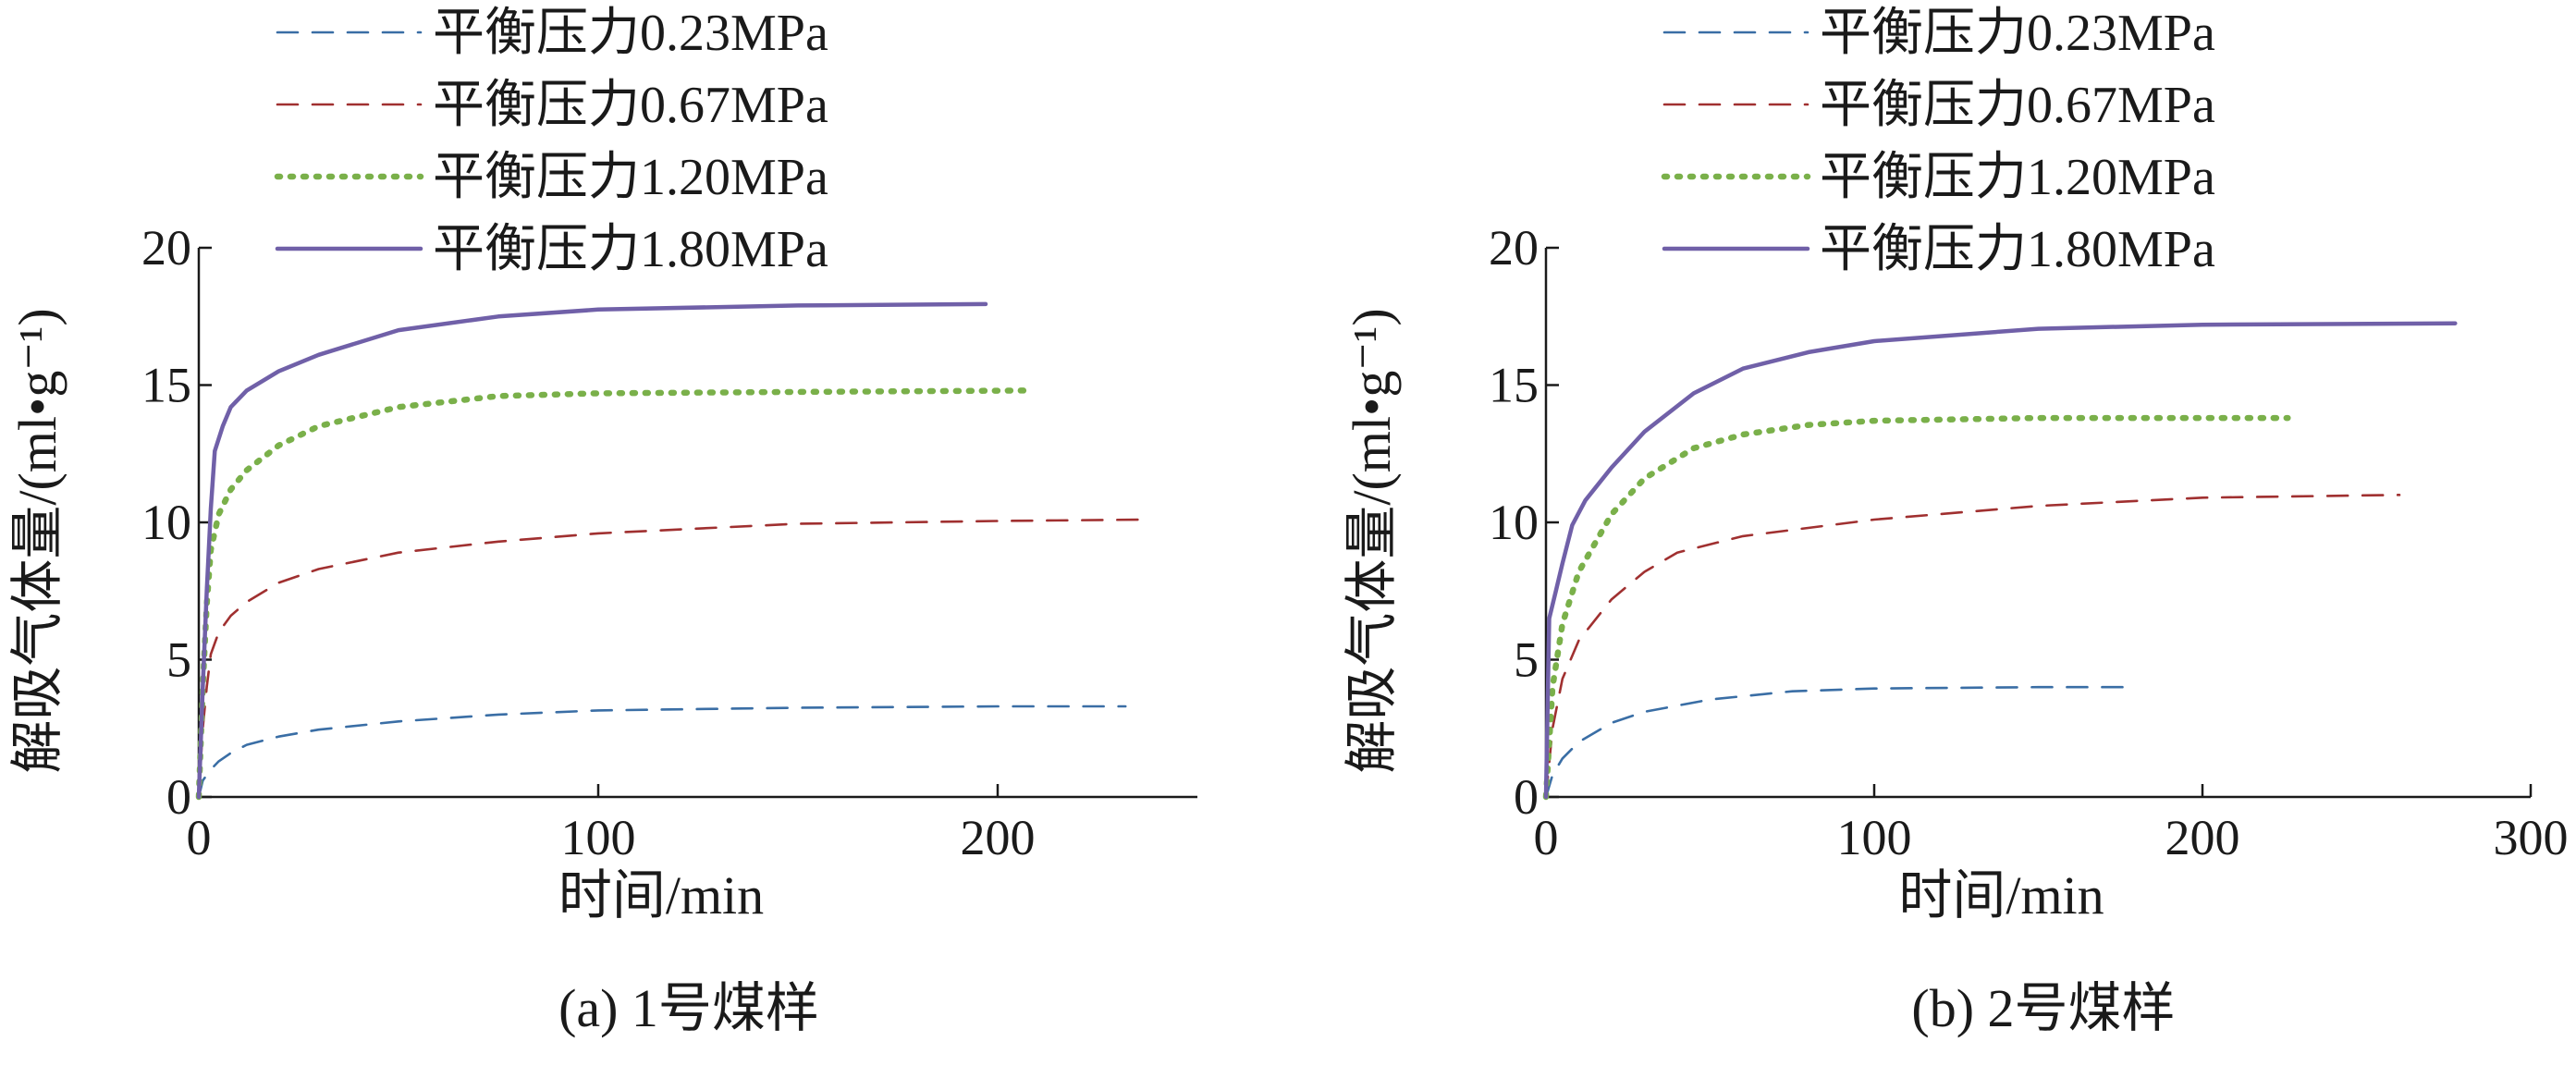  Describe the element at coordinates (2531, 837) in the screenshot. I see `x-tick-label: 300` at that location.